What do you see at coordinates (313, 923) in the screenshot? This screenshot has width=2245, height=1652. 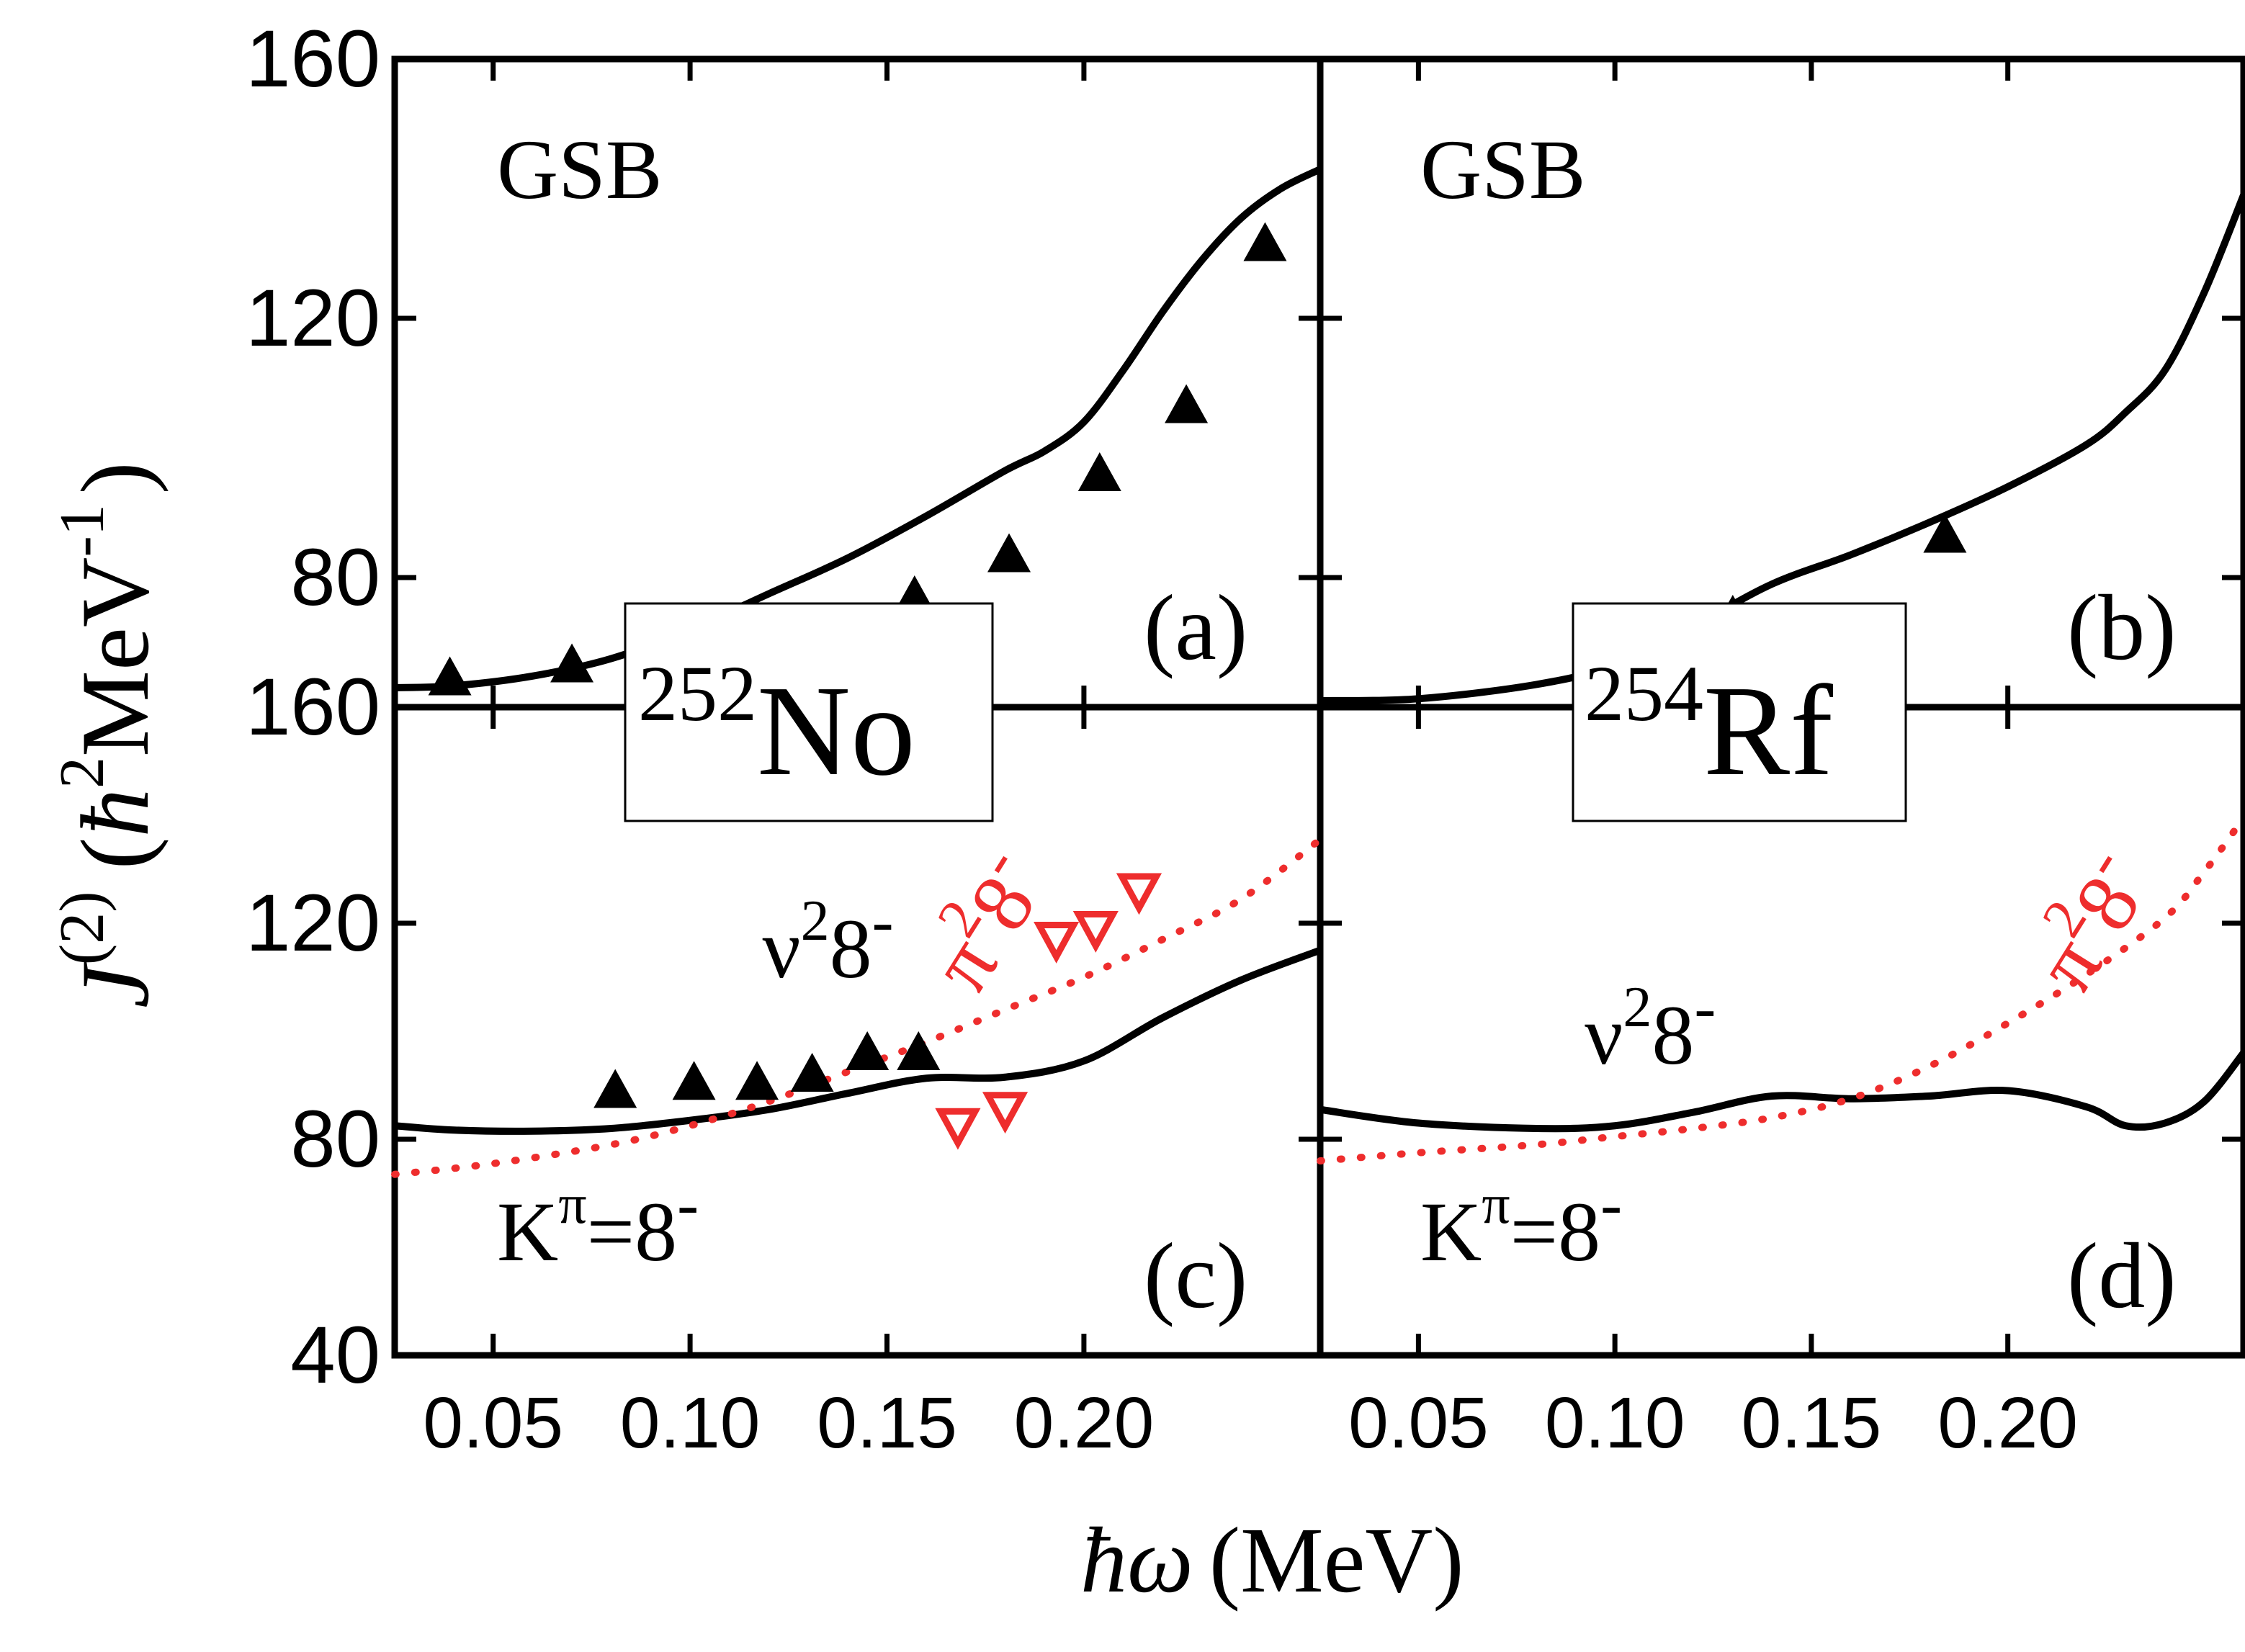 I see `y-tick-label-bottom: 120` at bounding box center [313, 923].